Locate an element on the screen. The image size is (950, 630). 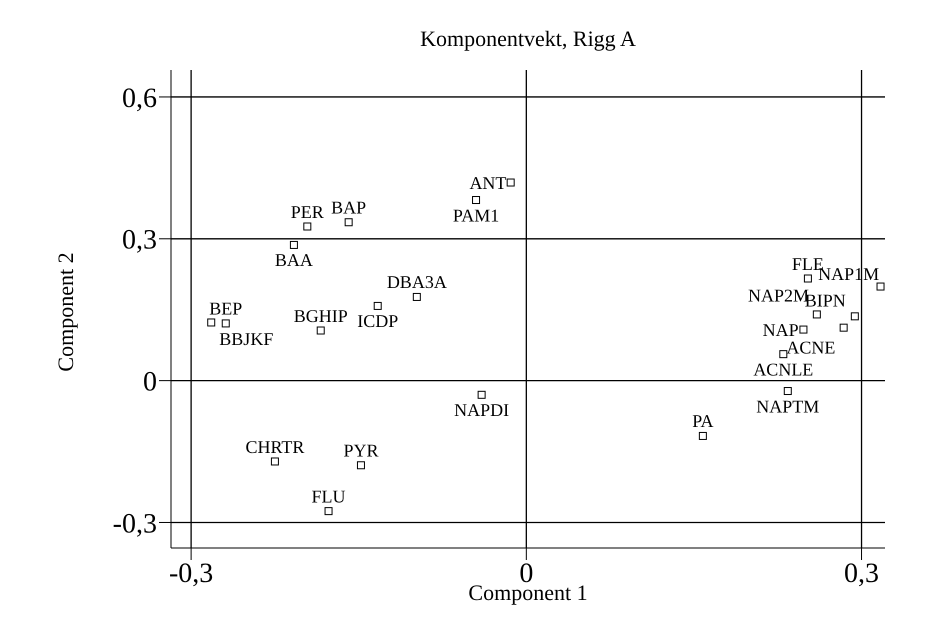
annotation: ICDP is located at coordinates (377, 321).